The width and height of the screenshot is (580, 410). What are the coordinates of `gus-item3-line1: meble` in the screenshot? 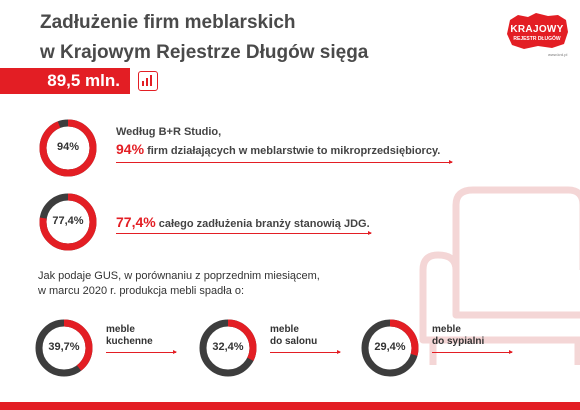 It's located at (446, 329).